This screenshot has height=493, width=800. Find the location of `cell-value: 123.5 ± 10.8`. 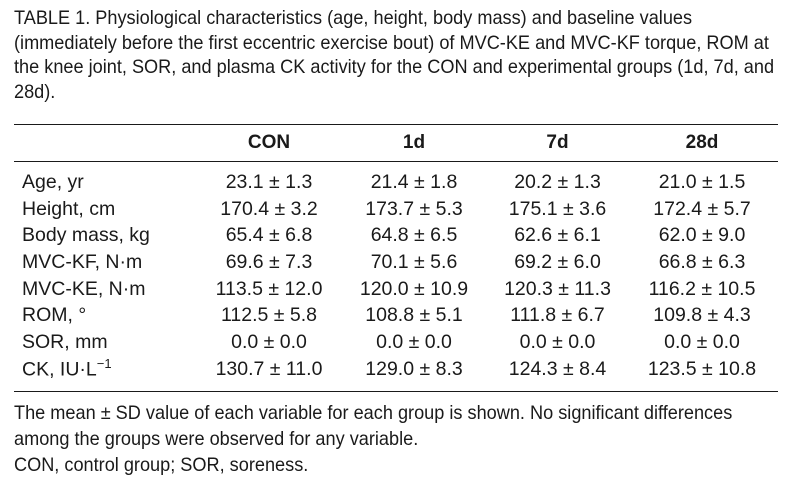

cell-value: 123.5 ± 10.8 is located at coordinates (702, 368).